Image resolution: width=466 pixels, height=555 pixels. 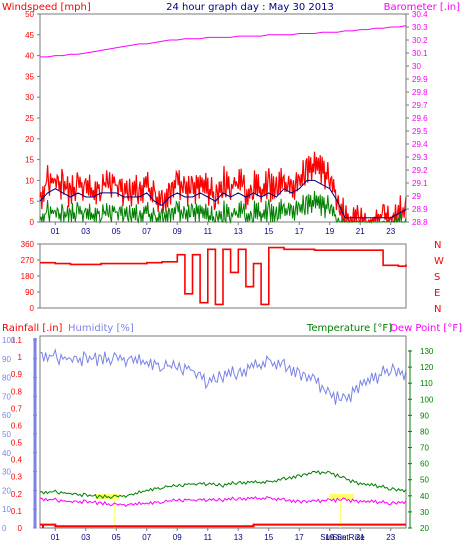 I want to click on dewpoint-line, so click(x=223, y=501).